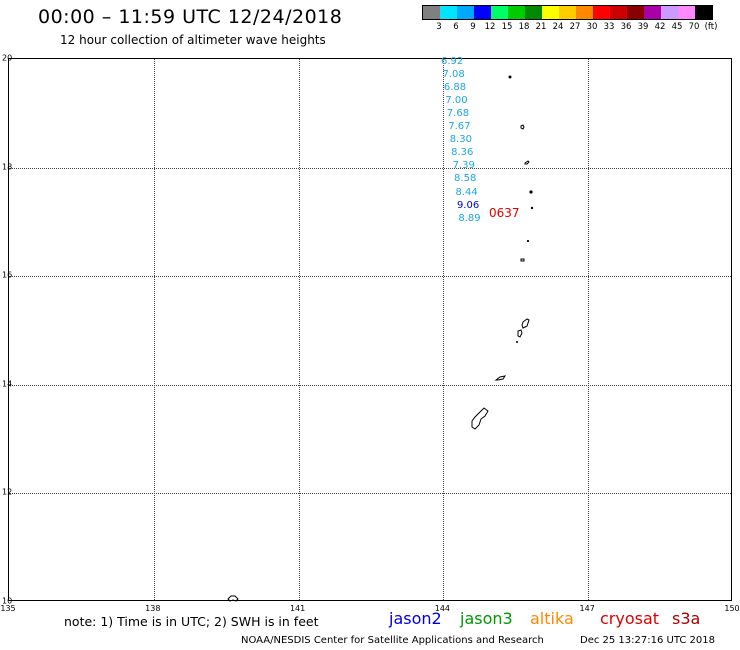 The image size is (740, 650). I want to click on wave-height-label: 9.06, so click(468, 205).